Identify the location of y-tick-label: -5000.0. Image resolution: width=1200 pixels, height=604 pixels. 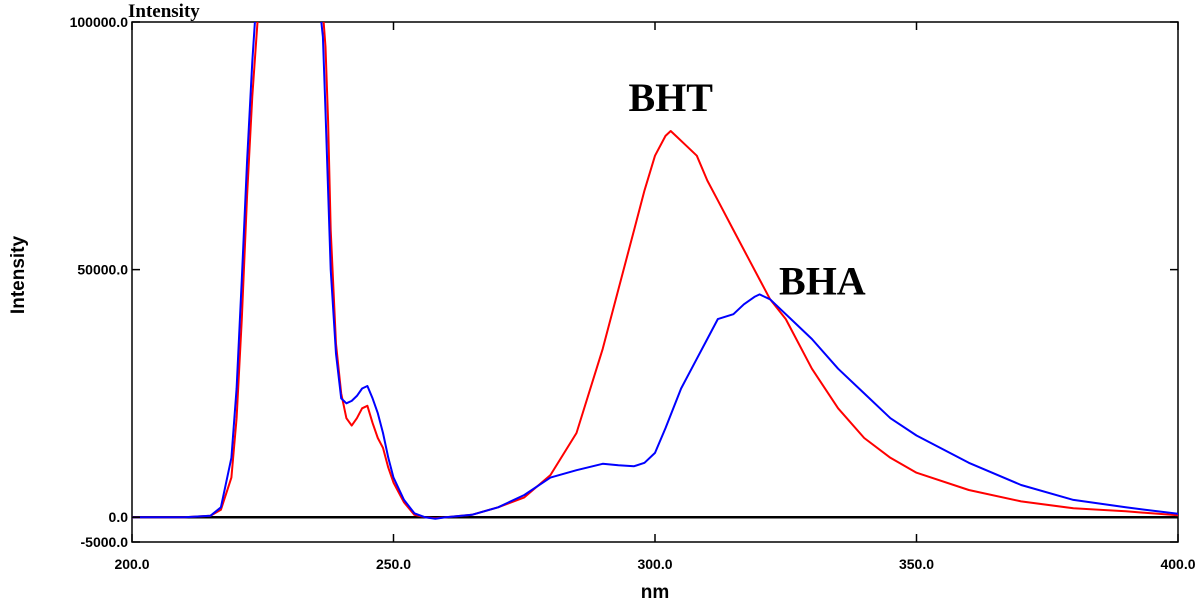
(105, 542).